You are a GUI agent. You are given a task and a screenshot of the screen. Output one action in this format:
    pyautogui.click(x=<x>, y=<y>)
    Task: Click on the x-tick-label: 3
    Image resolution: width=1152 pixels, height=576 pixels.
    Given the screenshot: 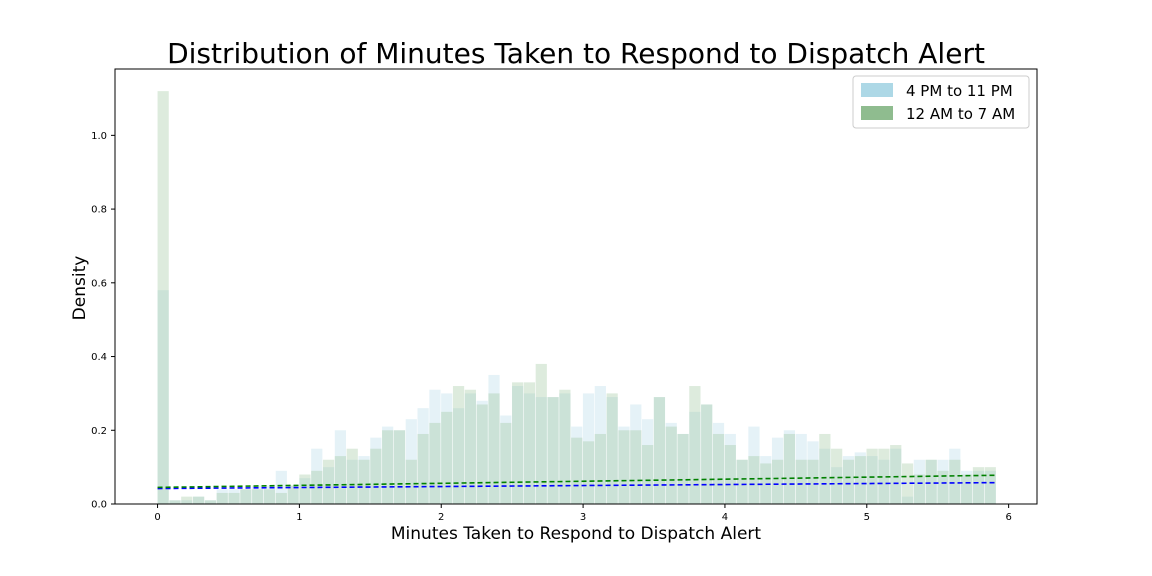 What is the action you would take?
    pyautogui.click(x=583, y=517)
    